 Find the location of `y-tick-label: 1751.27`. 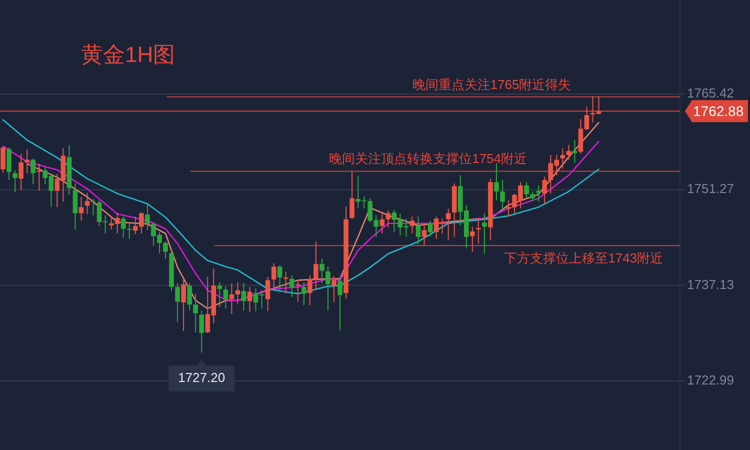

y-tick-label: 1751.27 is located at coordinates (710, 188).